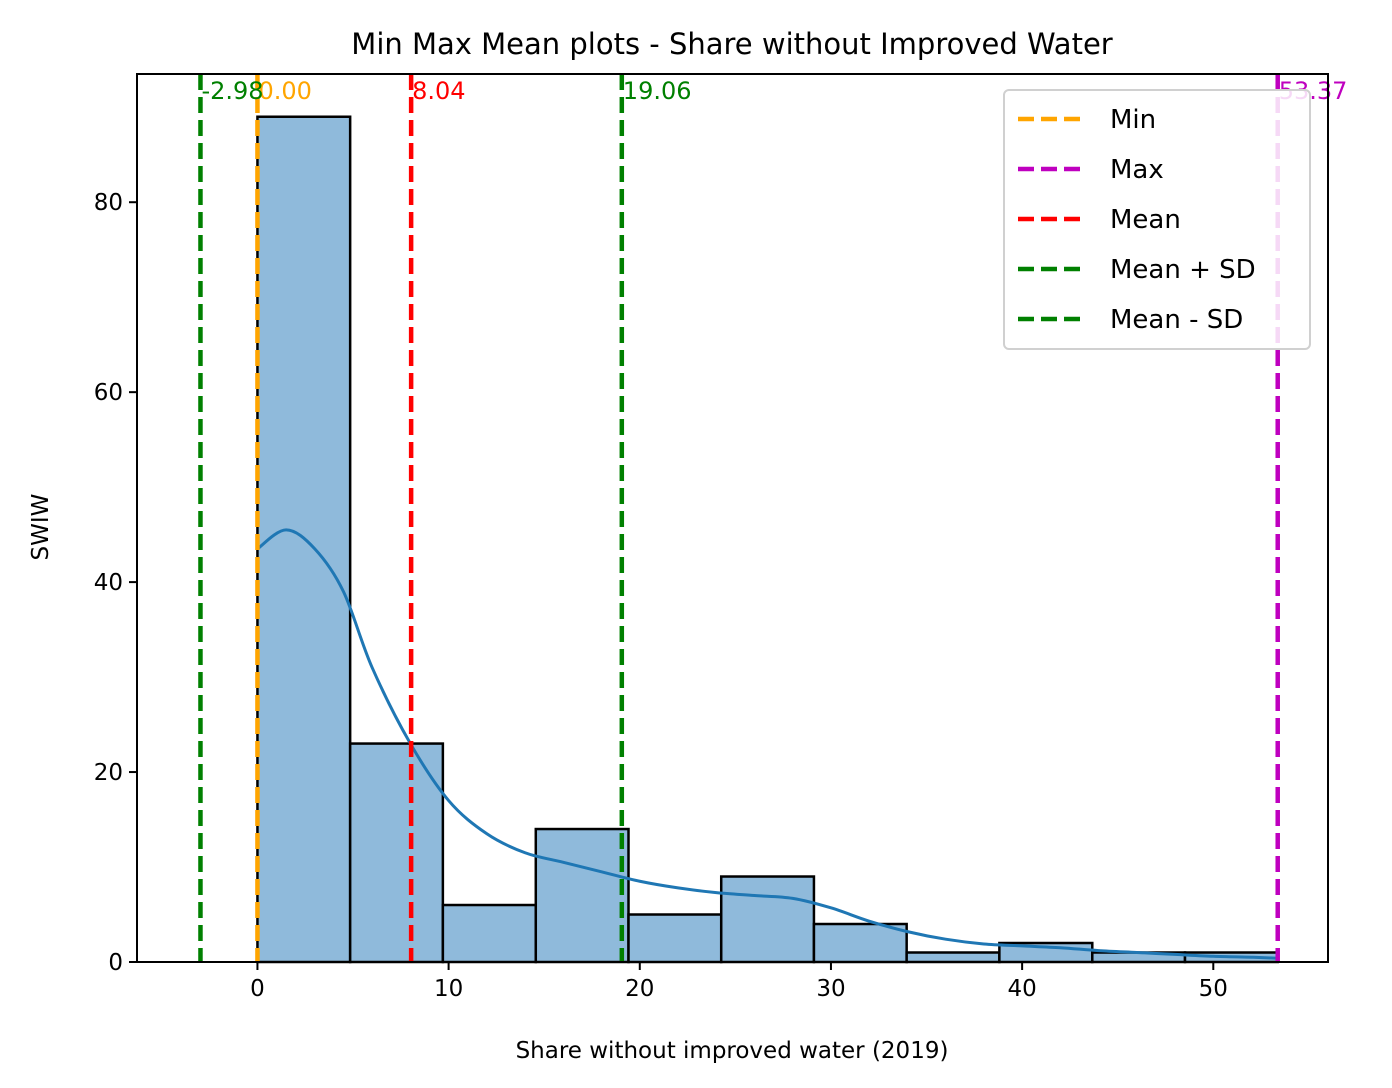 This screenshot has width=1392, height=1088. What do you see at coordinates (639, 989) in the screenshot?
I see `x-tick-label: 20` at bounding box center [639, 989].